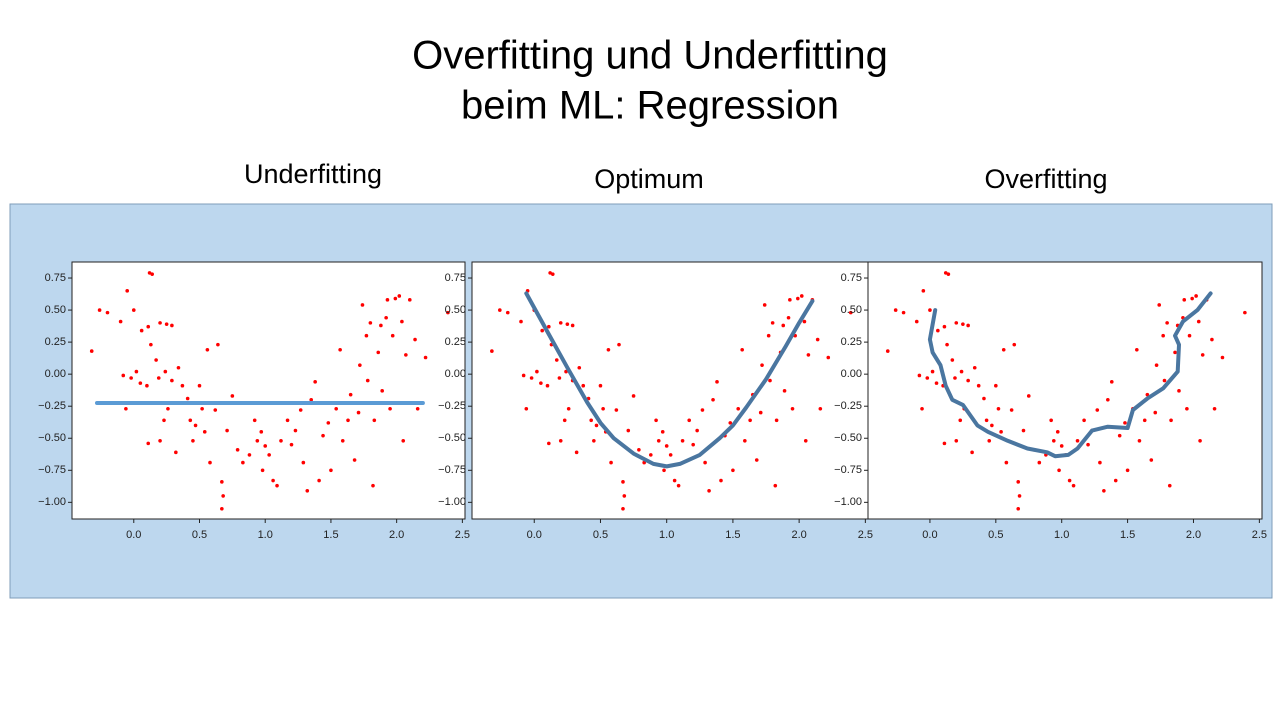  What do you see at coordinates (330, 535) in the screenshot?
I see `x-tick-label: 1.5` at bounding box center [330, 535].